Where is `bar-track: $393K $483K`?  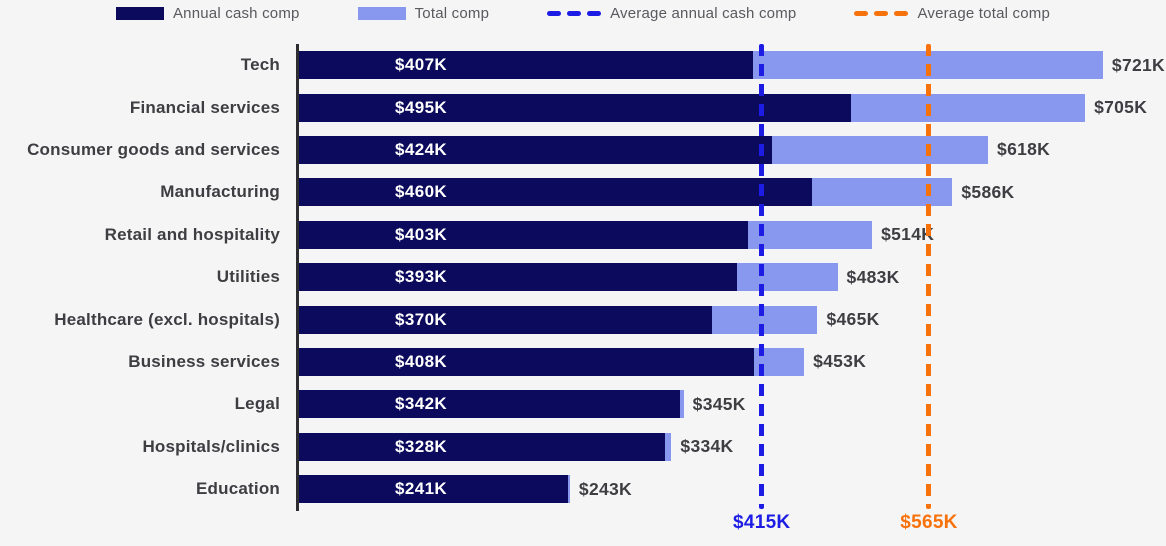 bar-track: $393K $483K is located at coordinates (599, 277).